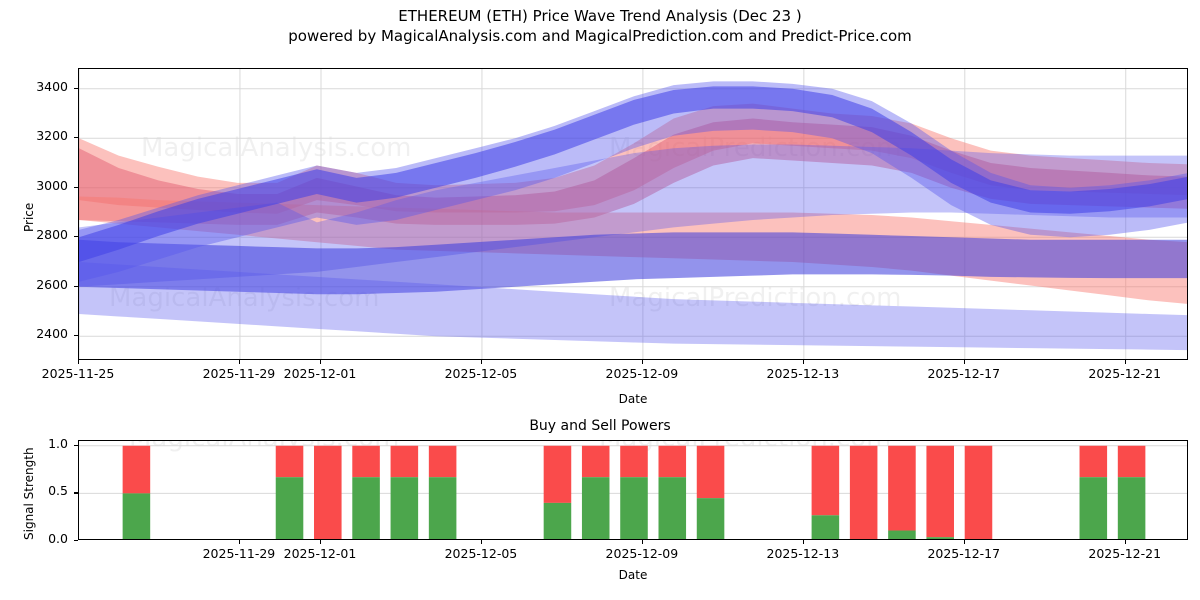 Image resolution: width=1200 pixels, height=600 pixels. Describe the element at coordinates (600, 426) in the screenshot. I see `lower-chart-title: Buy and Sell Powers` at that location.